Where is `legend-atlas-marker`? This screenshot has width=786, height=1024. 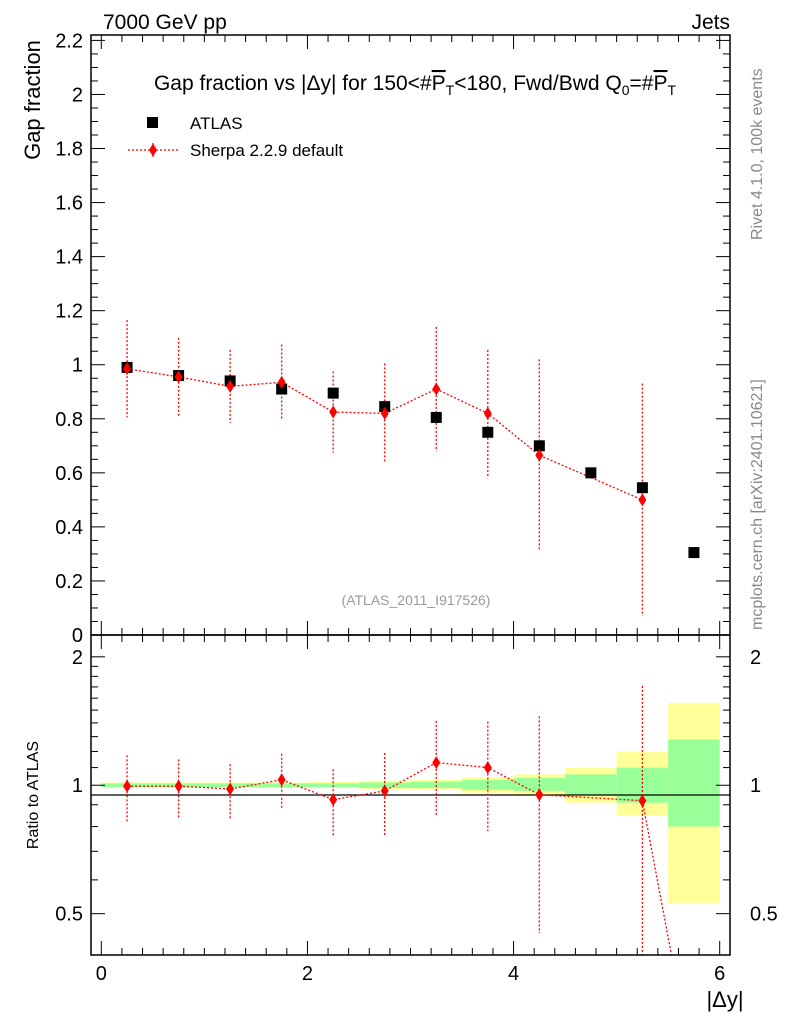
legend-atlas-marker is located at coordinates (152, 122).